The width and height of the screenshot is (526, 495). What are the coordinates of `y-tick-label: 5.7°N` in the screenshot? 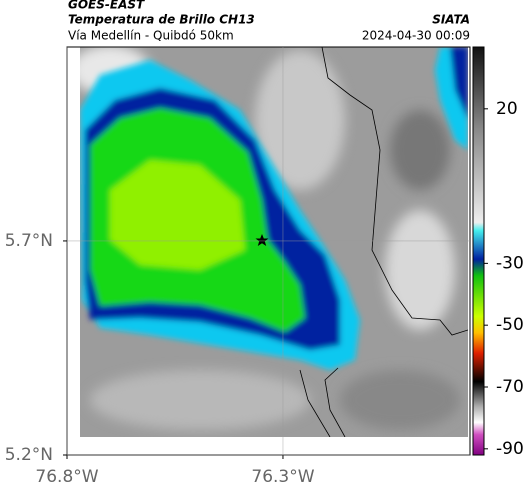 It's located at (29, 241).